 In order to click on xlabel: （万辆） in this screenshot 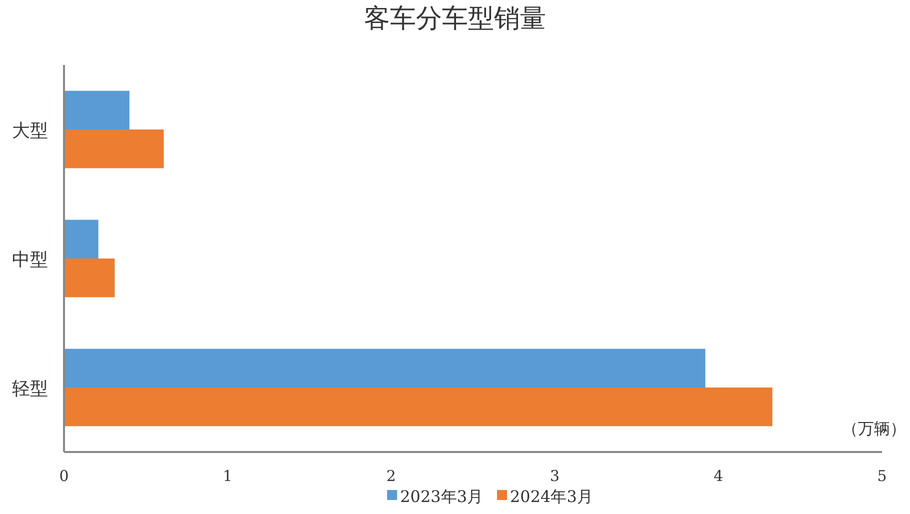, I will do `click(874, 428)`.